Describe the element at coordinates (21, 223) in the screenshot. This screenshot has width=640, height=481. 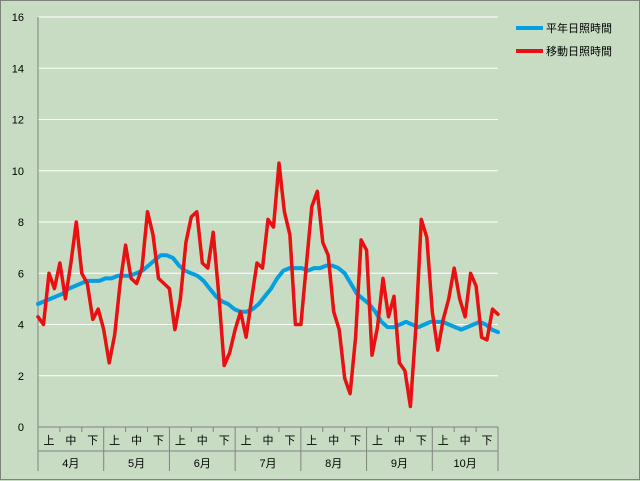
I see `y-tick-label: 8` at that location.